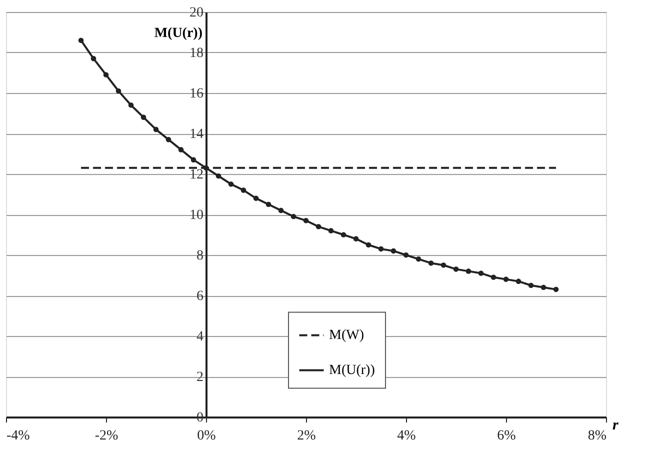 Image resolution: width=672 pixels, height=458 pixels. What do you see at coordinates (178, 33) in the screenshot?
I see `y-axis-title: M(U(r))` at bounding box center [178, 33].